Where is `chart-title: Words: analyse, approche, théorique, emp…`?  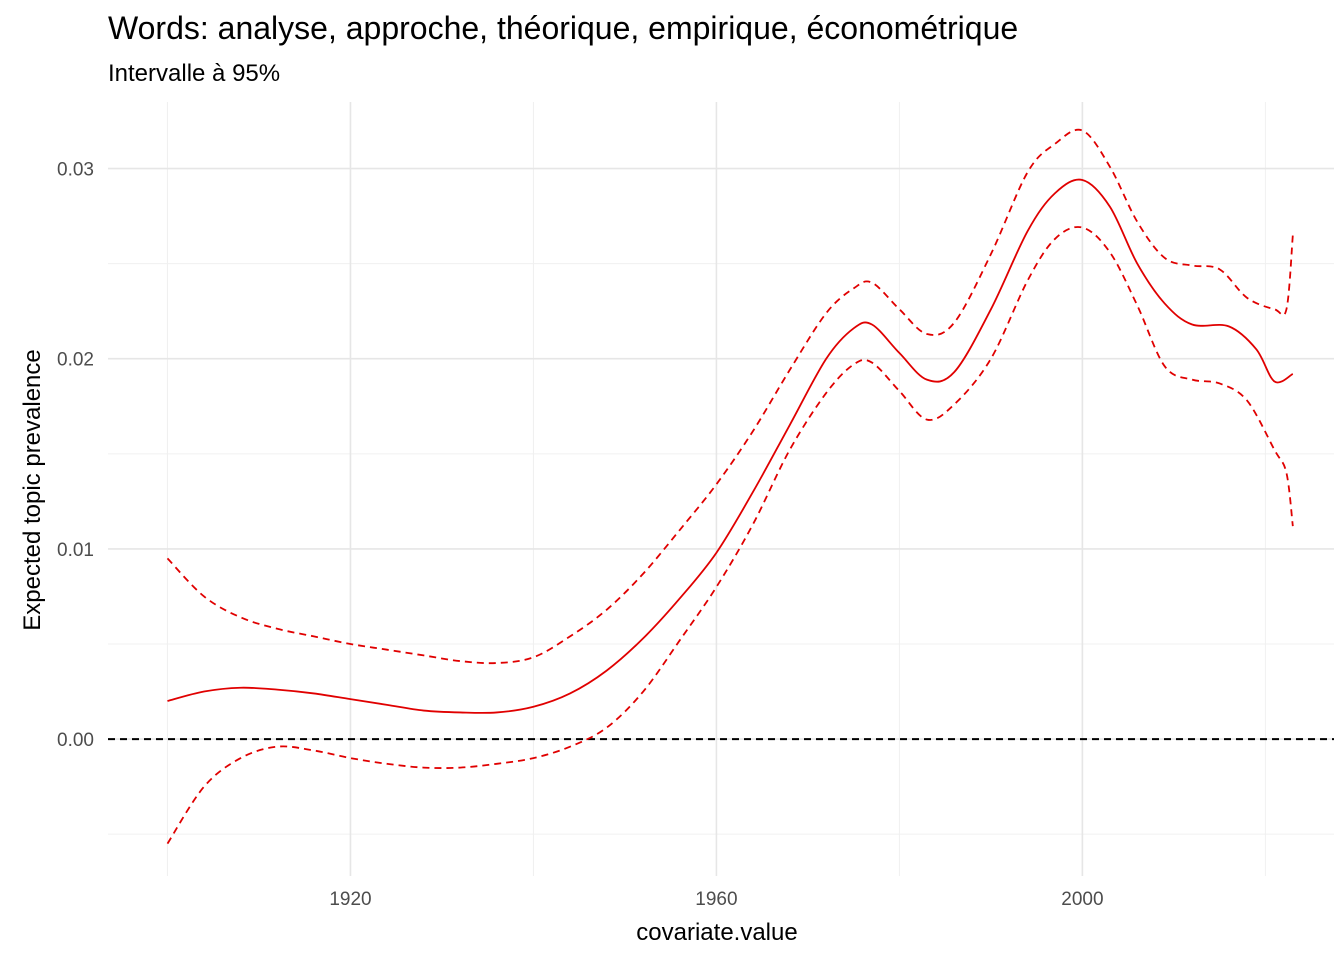
chart-title: Words: analyse, approche, théorique, emp… is located at coordinates (563, 28).